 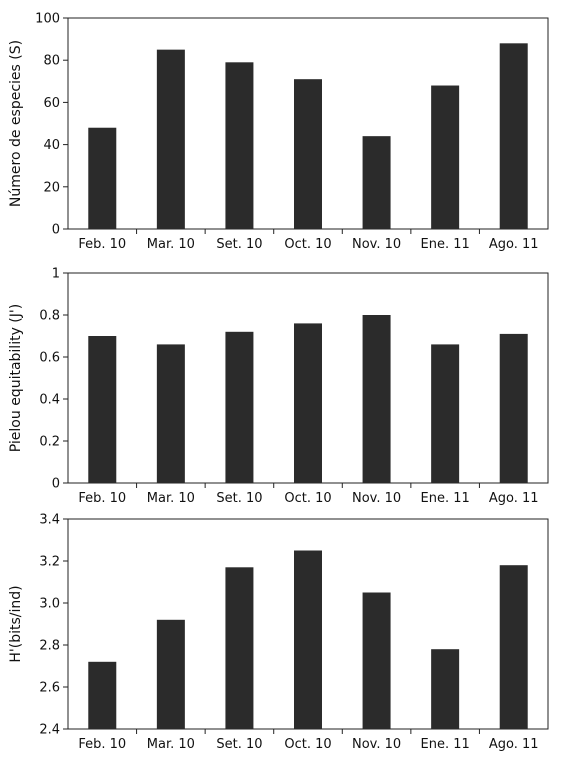 What do you see at coordinates (56, 274) in the screenshot?
I see `y-tick-label: 1` at bounding box center [56, 274].